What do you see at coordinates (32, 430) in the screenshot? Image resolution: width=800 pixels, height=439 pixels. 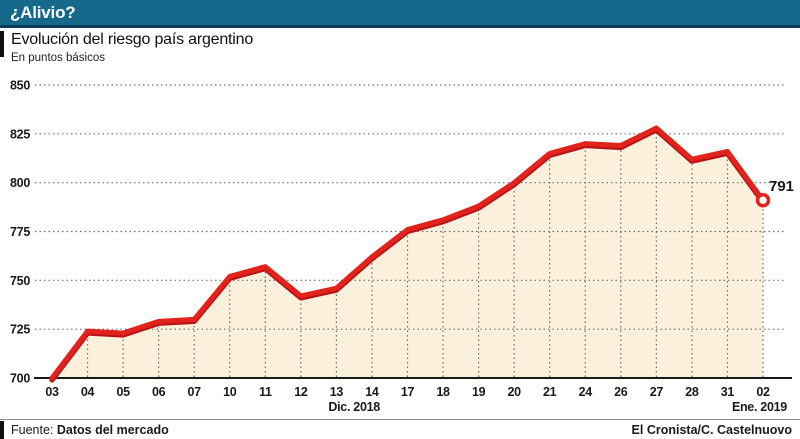 I see `source-label: Fuente:` at bounding box center [32, 430].